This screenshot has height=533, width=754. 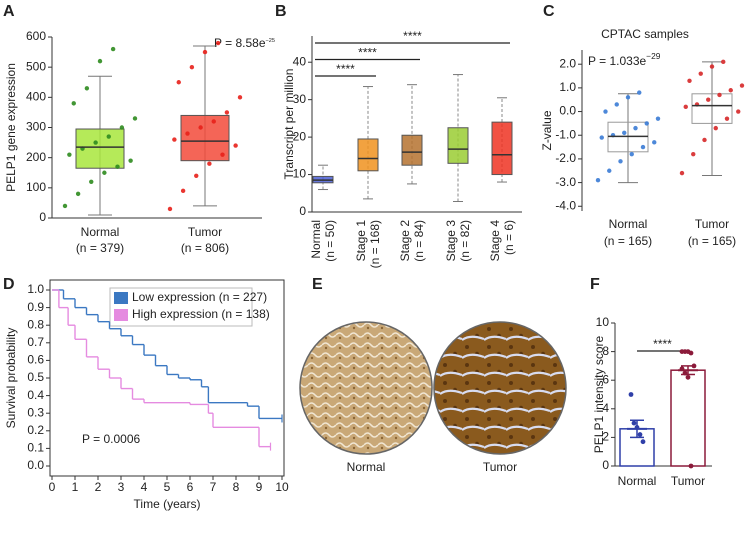 I want to click on y-tick-label: 1.0, so click(x=35, y=289).